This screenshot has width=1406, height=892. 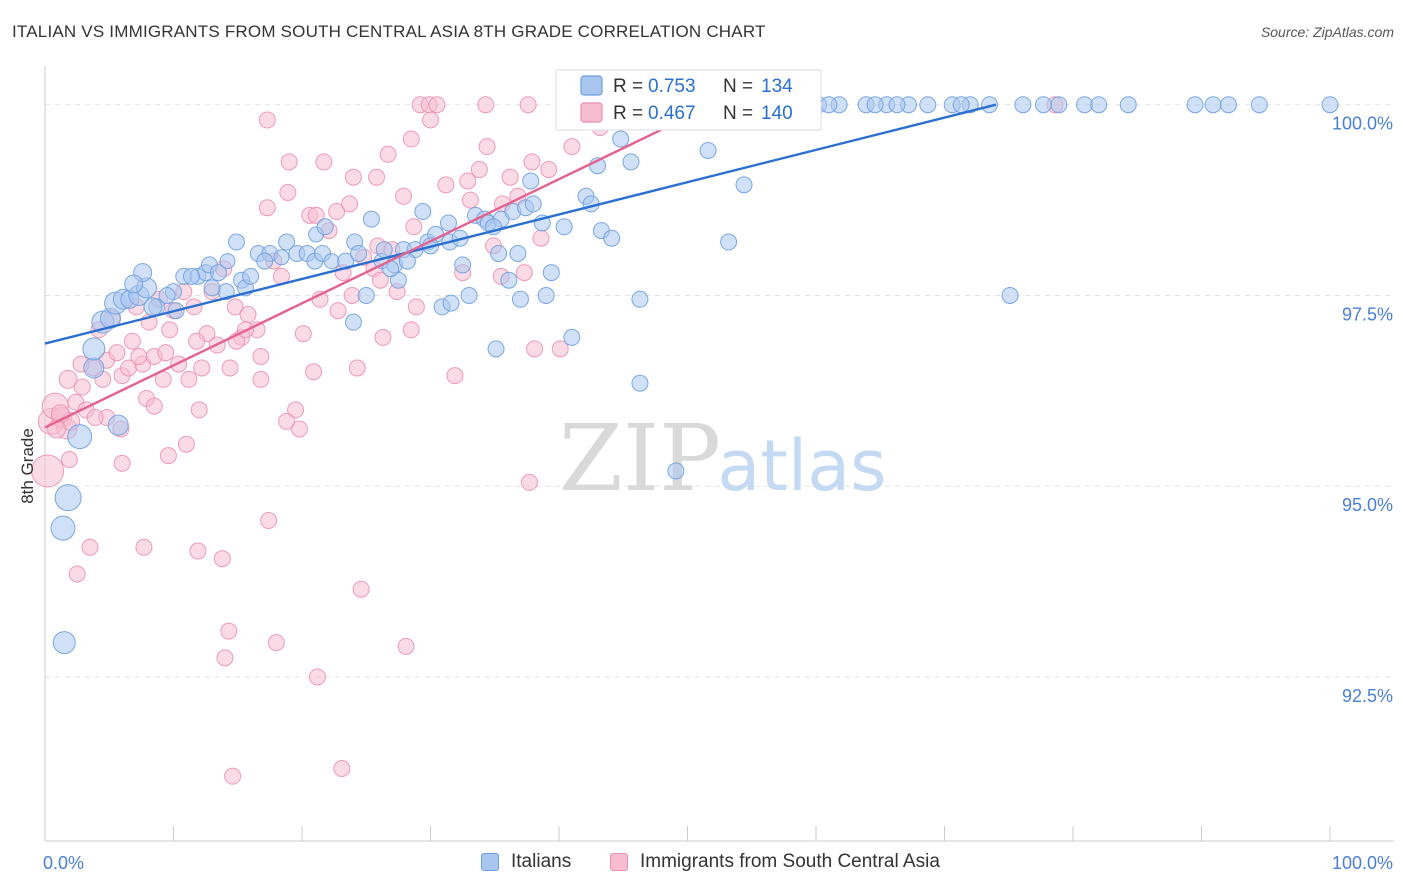 What do you see at coordinates (526, 862) in the screenshot?
I see `legend-item-italians: Italians` at bounding box center [526, 862].